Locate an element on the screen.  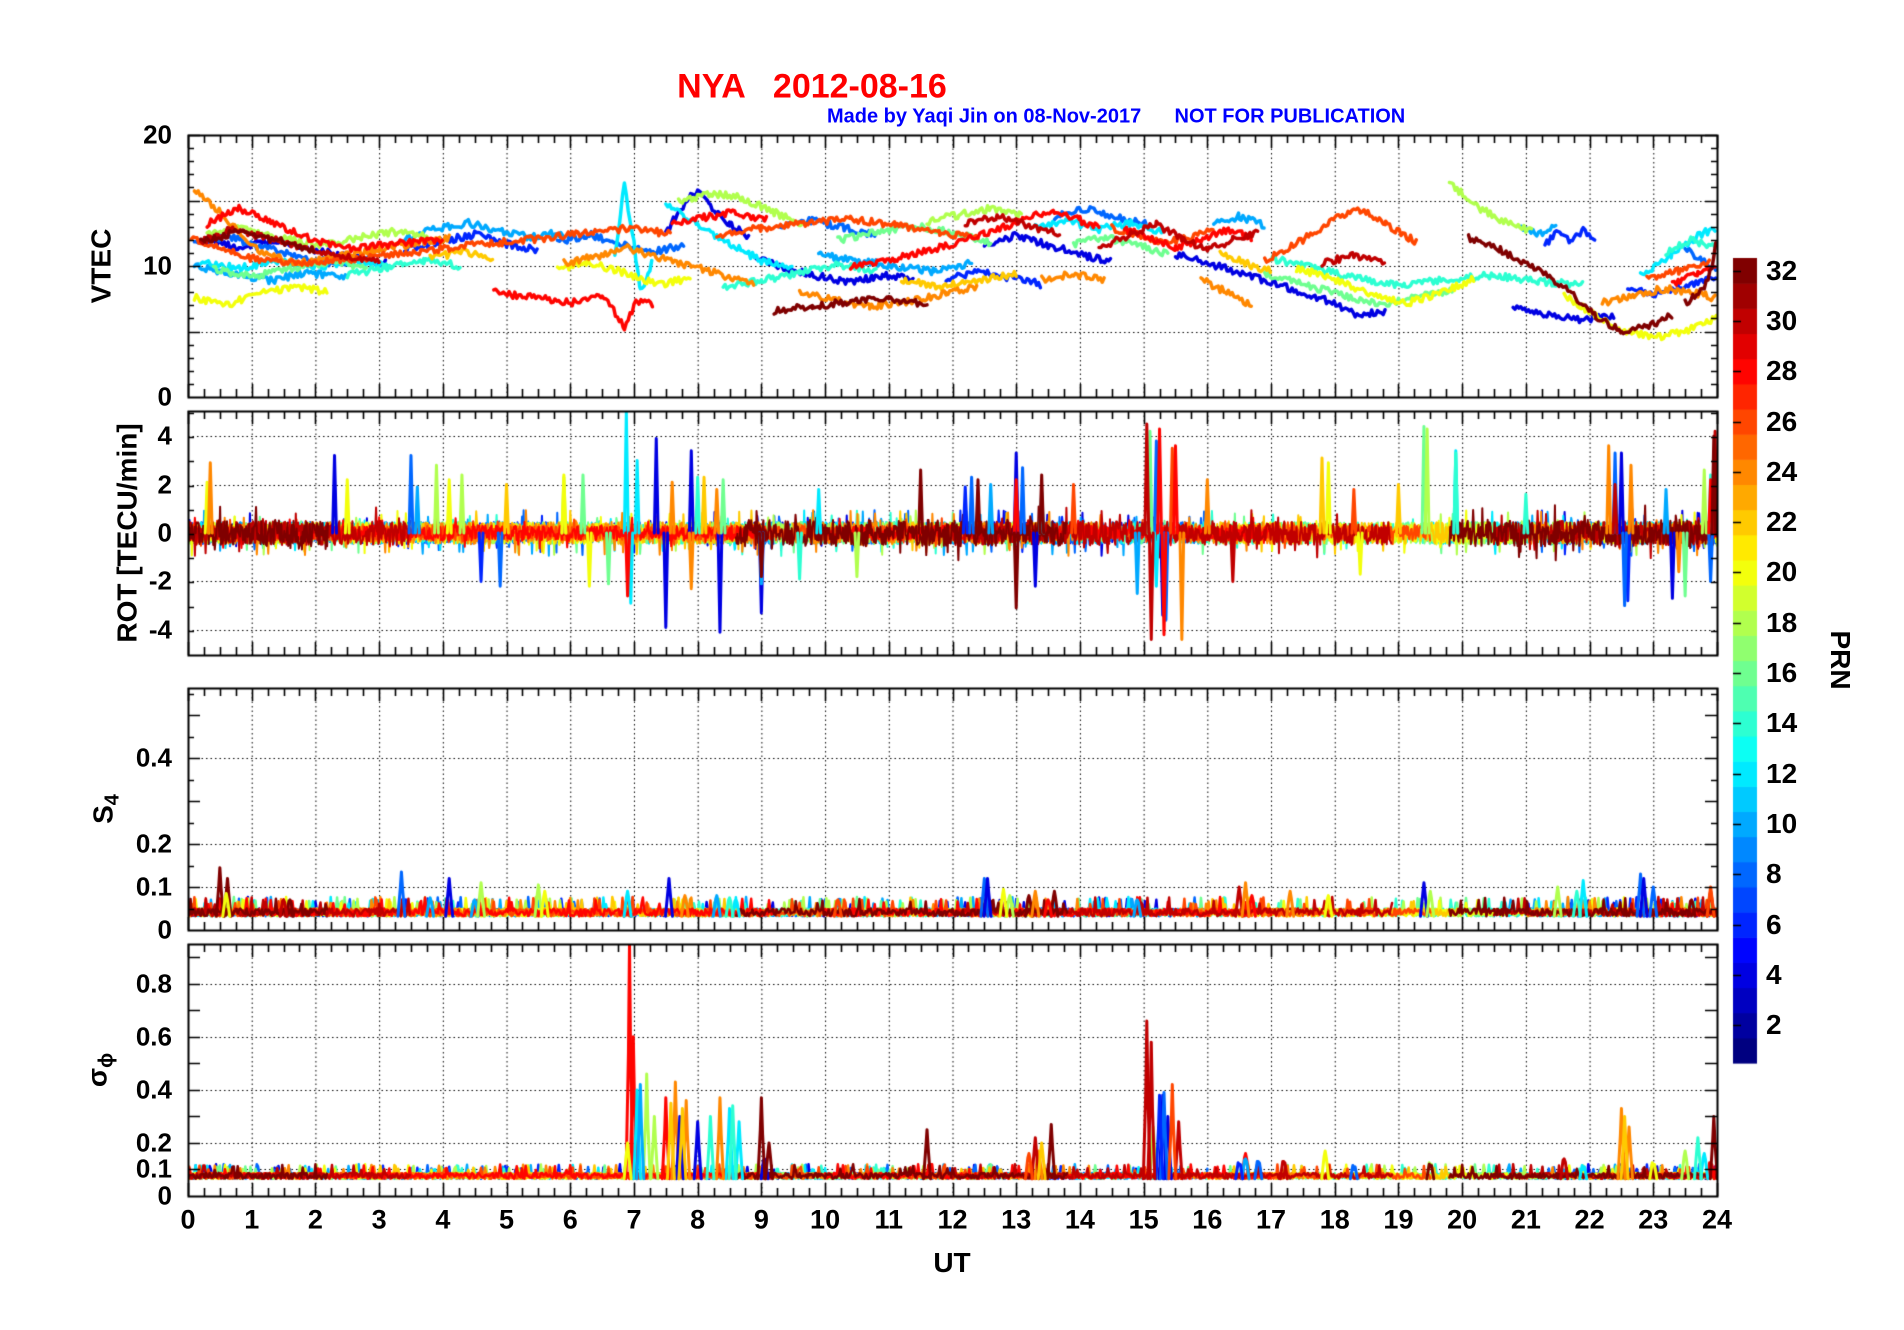
colorbar-tick-label: 32 is located at coordinates (1782, 270).